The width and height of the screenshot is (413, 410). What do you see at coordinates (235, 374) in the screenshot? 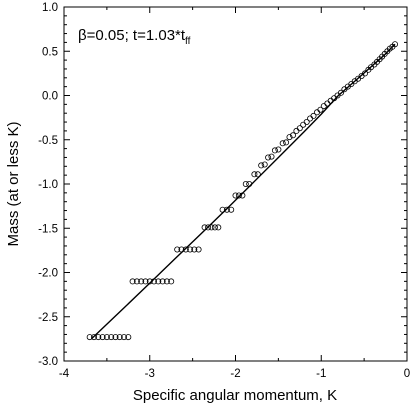
I see `x-tick-label: -2` at bounding box center [235, 374].